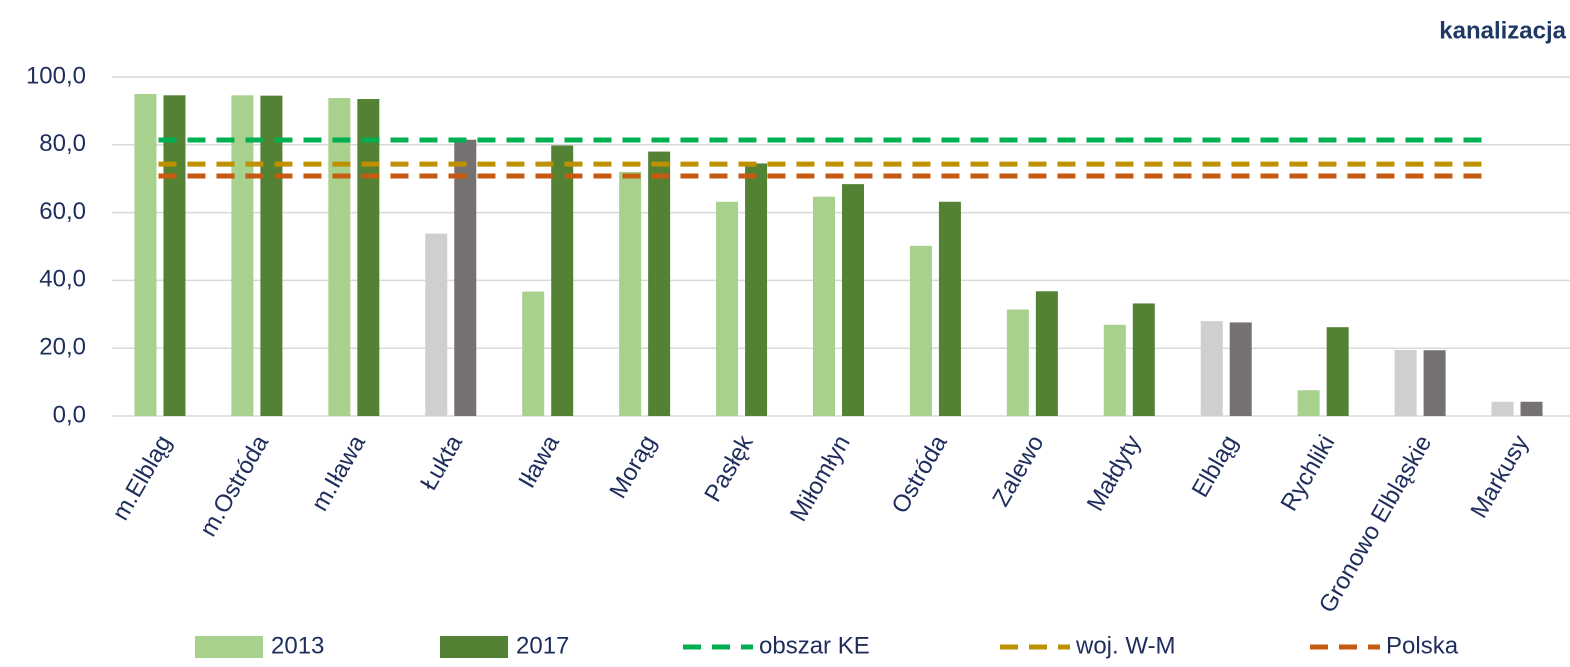 The image size is (1570, 667). I want to click on legend-label: Polska, so click(1422, 645).